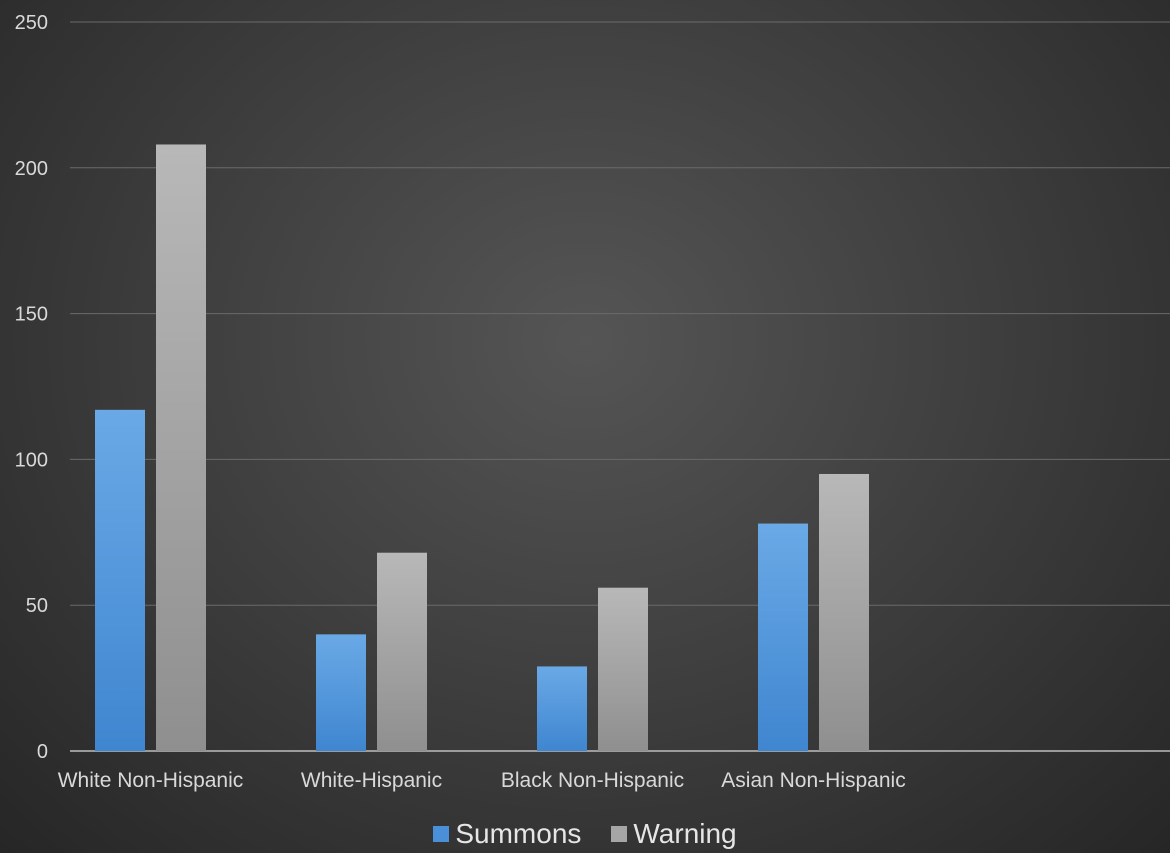 The height and width of the screenshot is (853, 1170). Describe the element at coordinates (42, 752) in the screenshot. I see `y-tick-label: 0` at that location.